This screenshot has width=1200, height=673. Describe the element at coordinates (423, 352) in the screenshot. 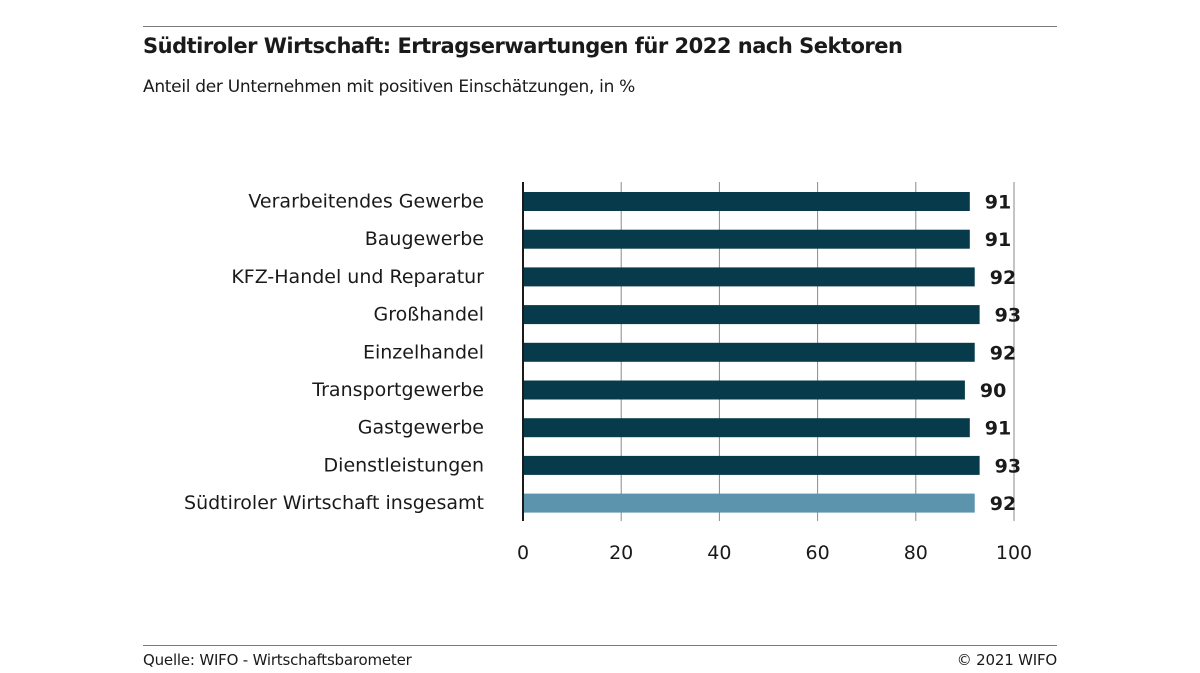

I see `category-label: Einzelhandel` at that location.